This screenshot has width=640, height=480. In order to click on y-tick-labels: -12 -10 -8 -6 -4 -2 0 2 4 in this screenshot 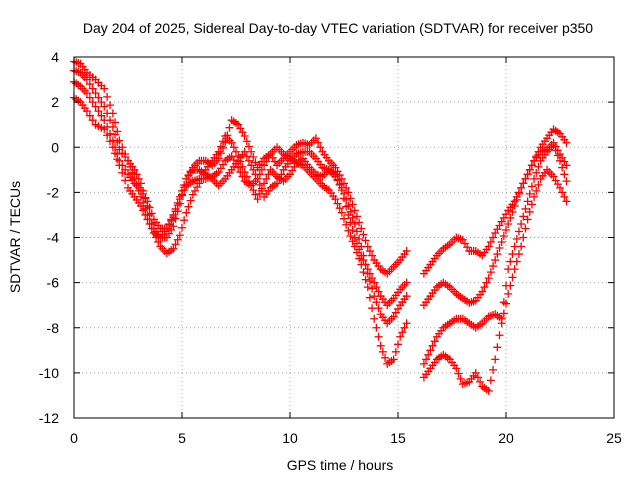, I will do `click(49, 237)`.